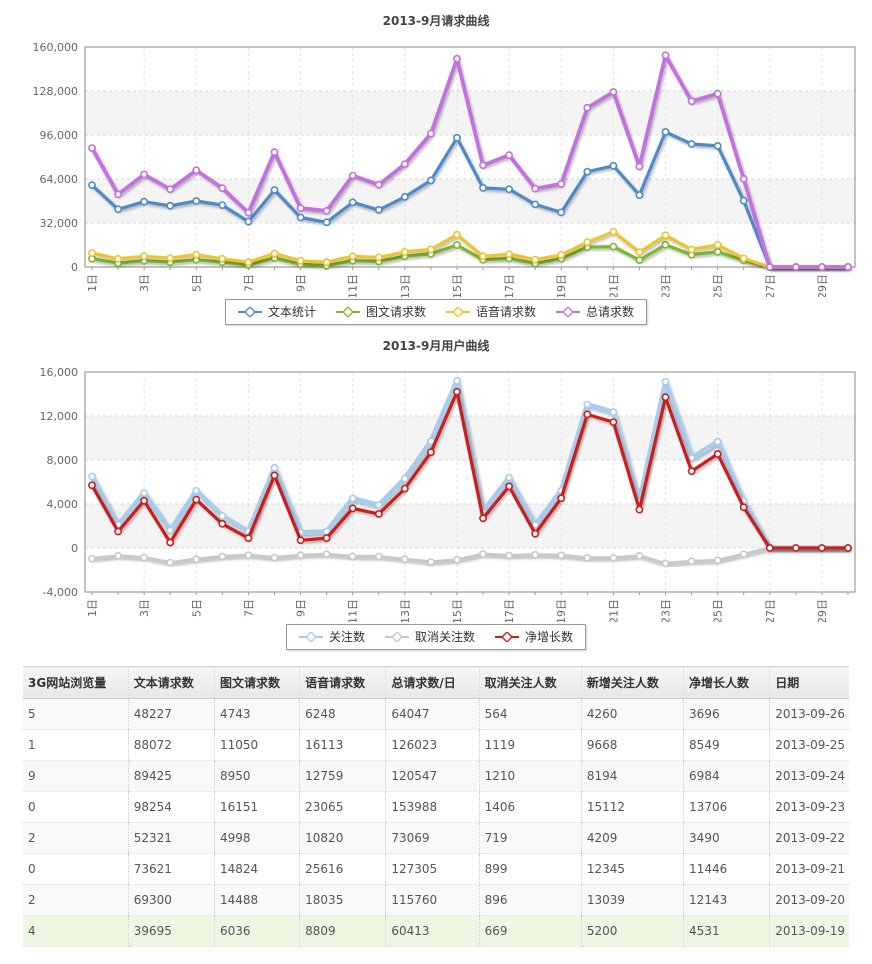 The width and height of the screenshot is (872, 964). What do you see at coordinates (436, 312) in the screenshot?
I see `requests-chart-legend: 文本统计 图文请求数 语音请求数 总请求数` at bounding box center [436, 312].